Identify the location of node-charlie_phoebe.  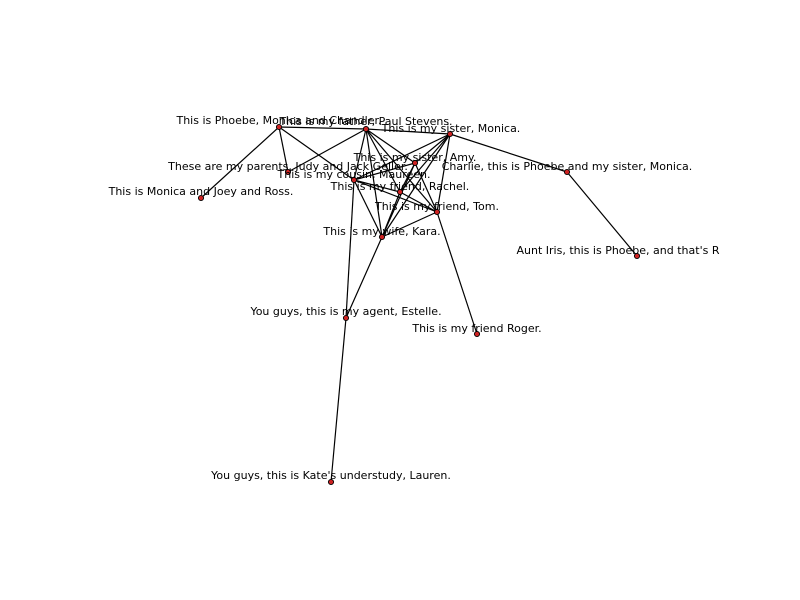
(567, 172).